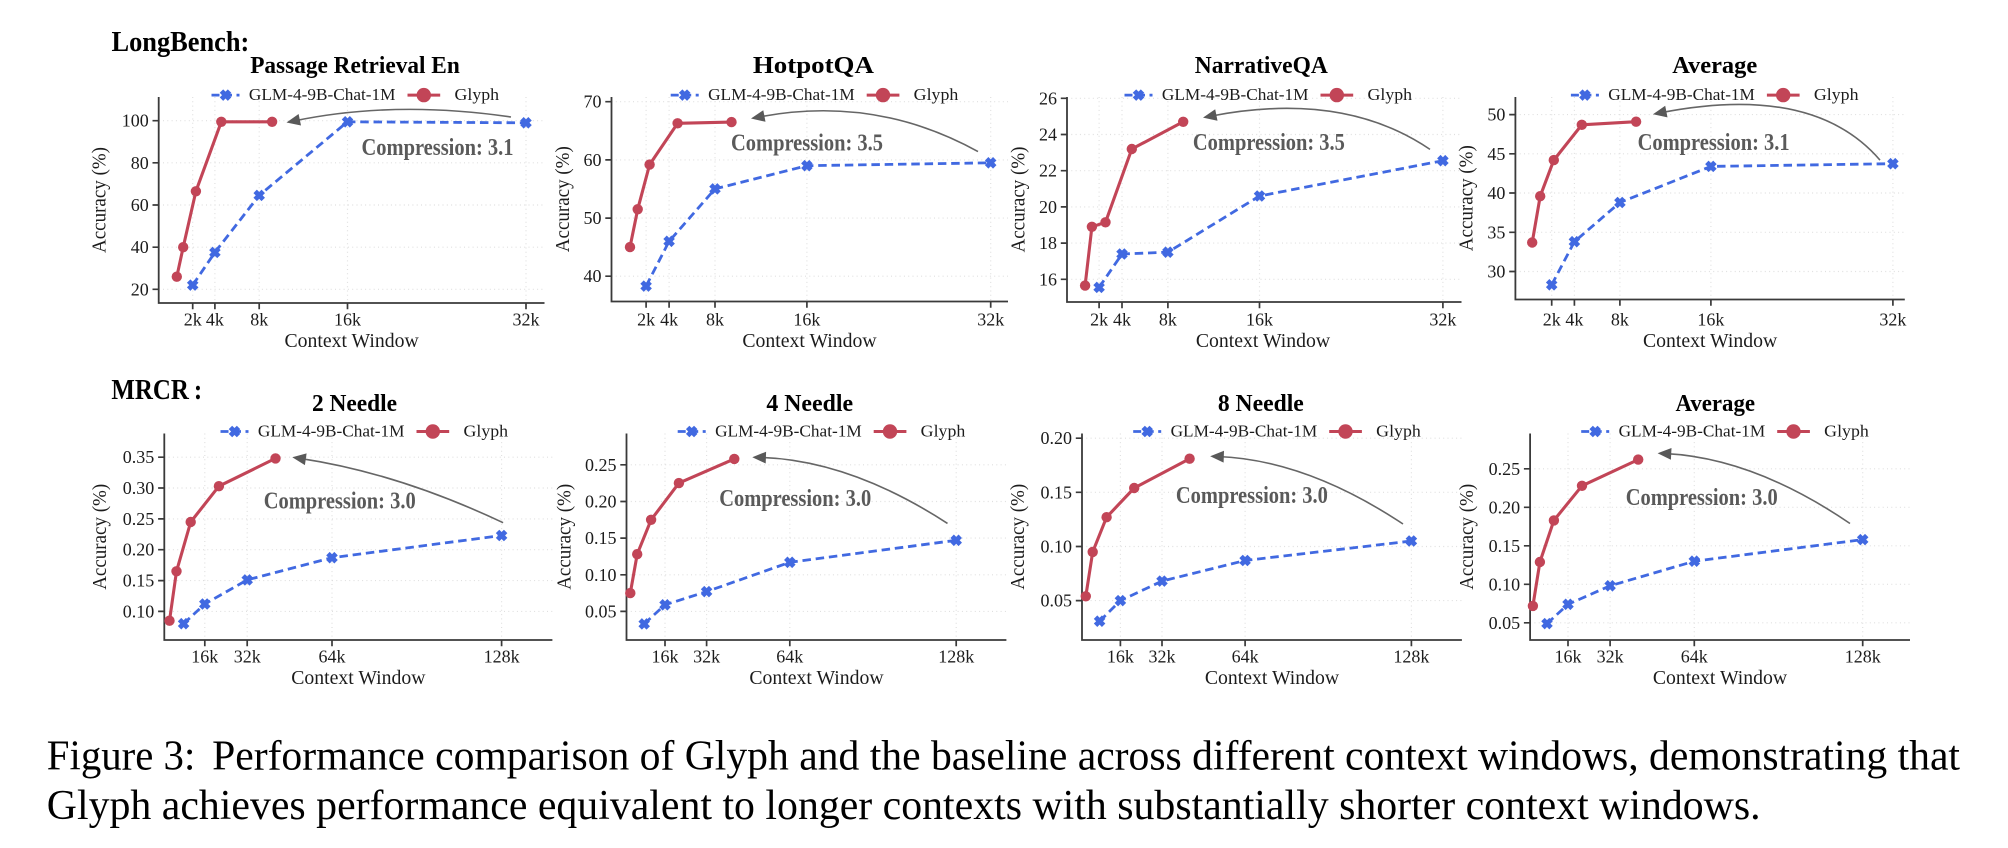 This screenshot has height=848, width=2008. Describe the element at coordinates (139, 457) in the screenshot. I see `svg-text: 0.35` at that location.